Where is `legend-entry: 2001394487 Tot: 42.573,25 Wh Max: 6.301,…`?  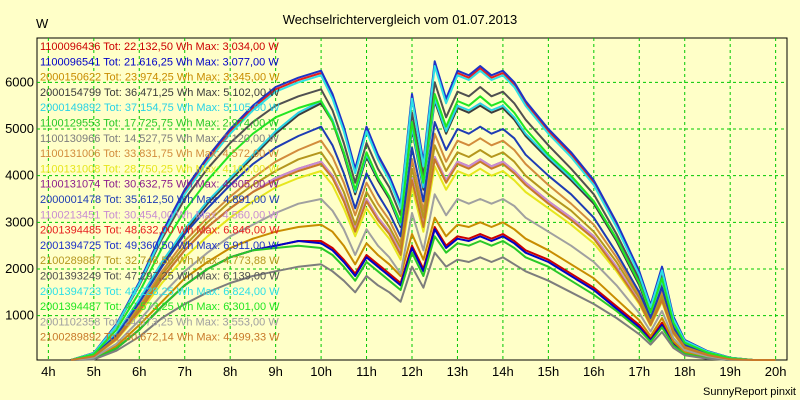 legend-entry: 2001394487 Tot: 42.573,25 Wh Max: 6.301,… is located at coordinates (160, 307).